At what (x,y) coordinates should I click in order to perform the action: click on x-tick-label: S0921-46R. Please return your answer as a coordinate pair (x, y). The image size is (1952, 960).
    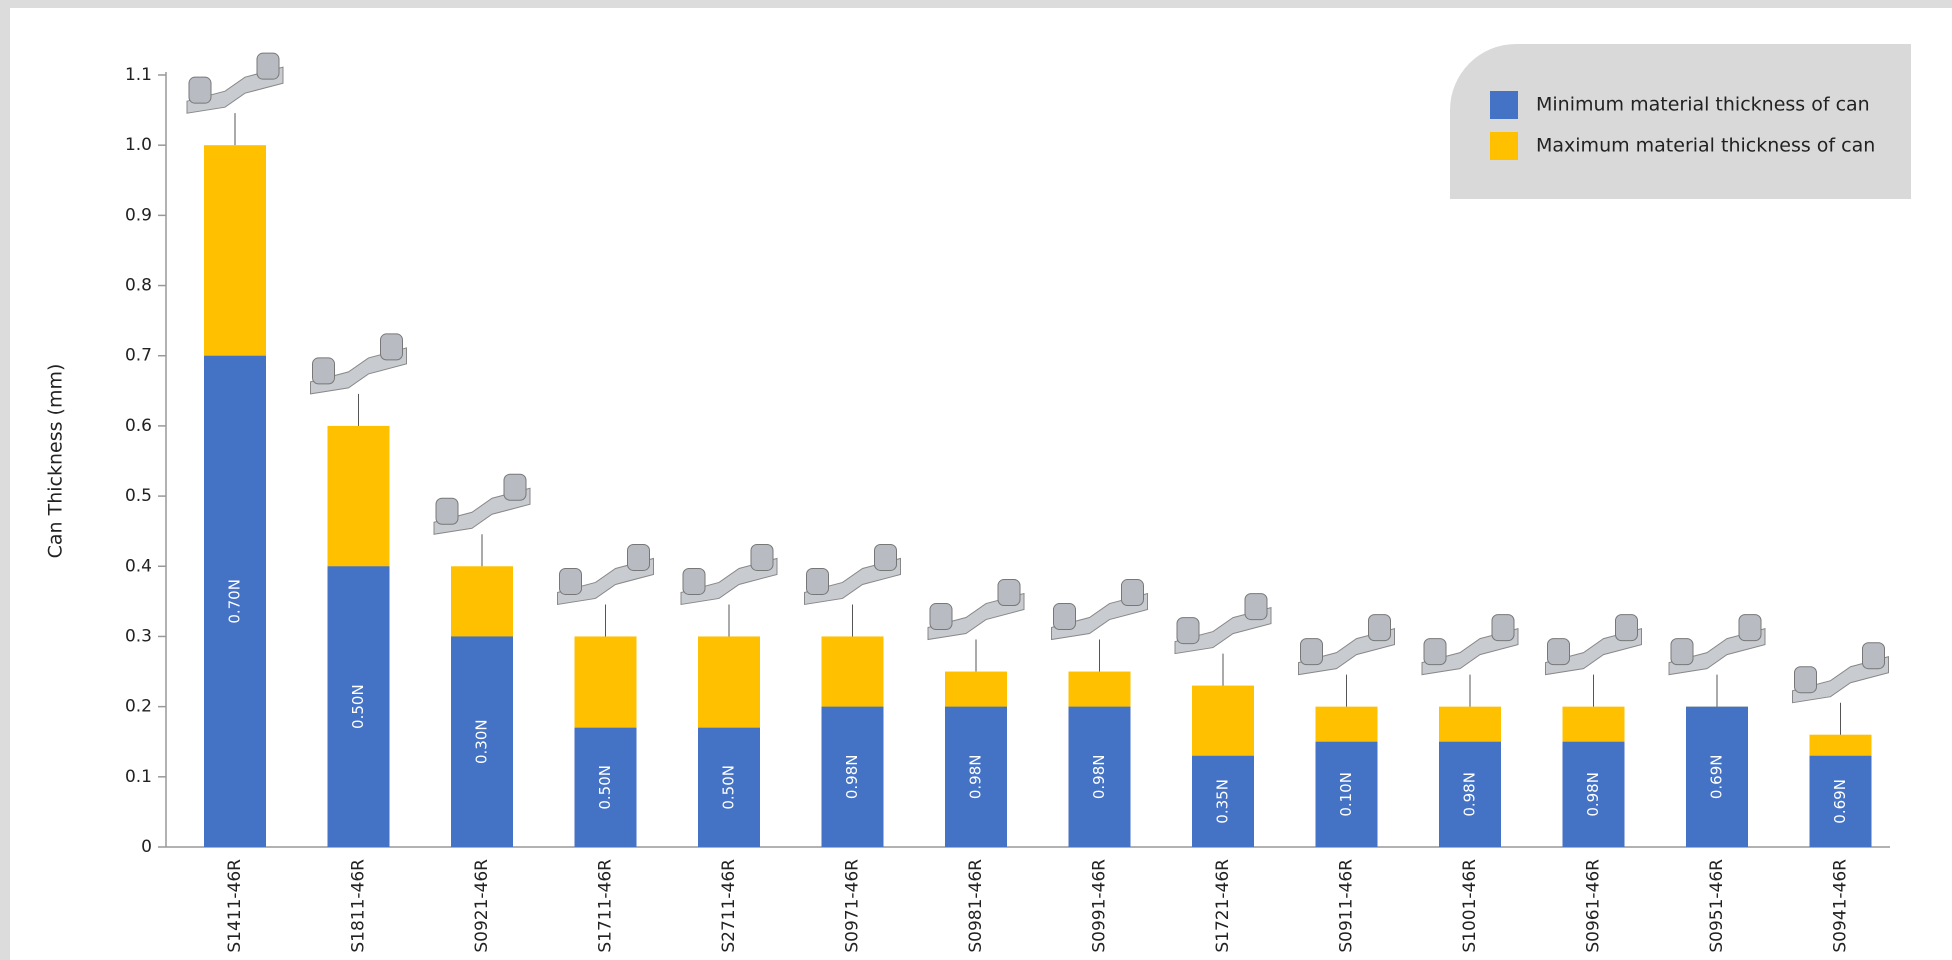
    Looking at the image, I should click on (482, 906).